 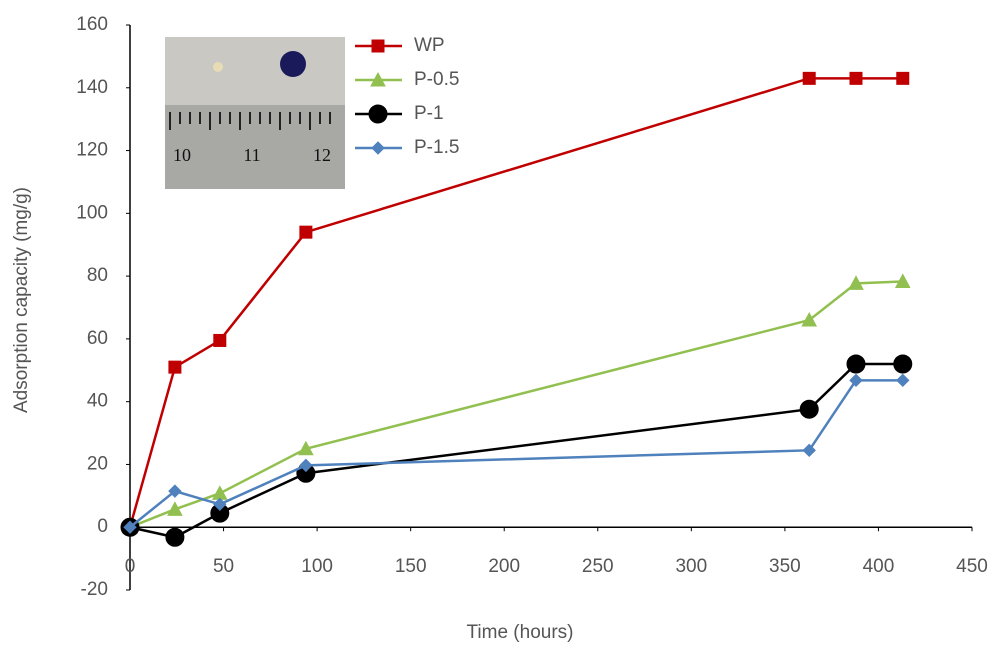 What do you see at coordinates (255, 113) in the screenshot?
I see `inset-photo` at bounding box center [255, 113].